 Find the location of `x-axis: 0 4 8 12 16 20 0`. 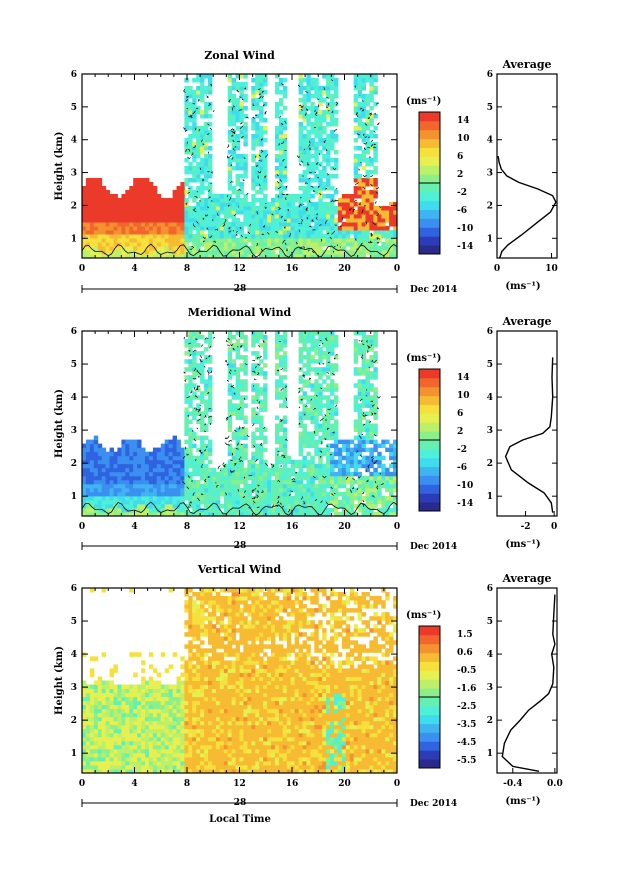

x-axis: 0 4 8 12 16 20 0 is located at coordinates (239, 174).